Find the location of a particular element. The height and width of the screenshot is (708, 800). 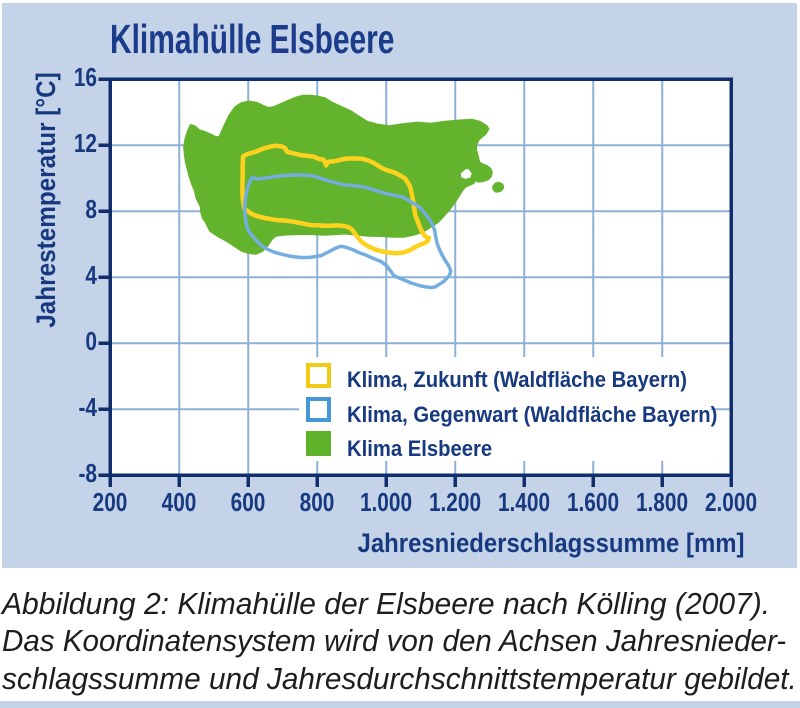

legend-label-zukunft: Klima, Zukunft (Waldfläche Bayern) is located at coordinates (517, 379).